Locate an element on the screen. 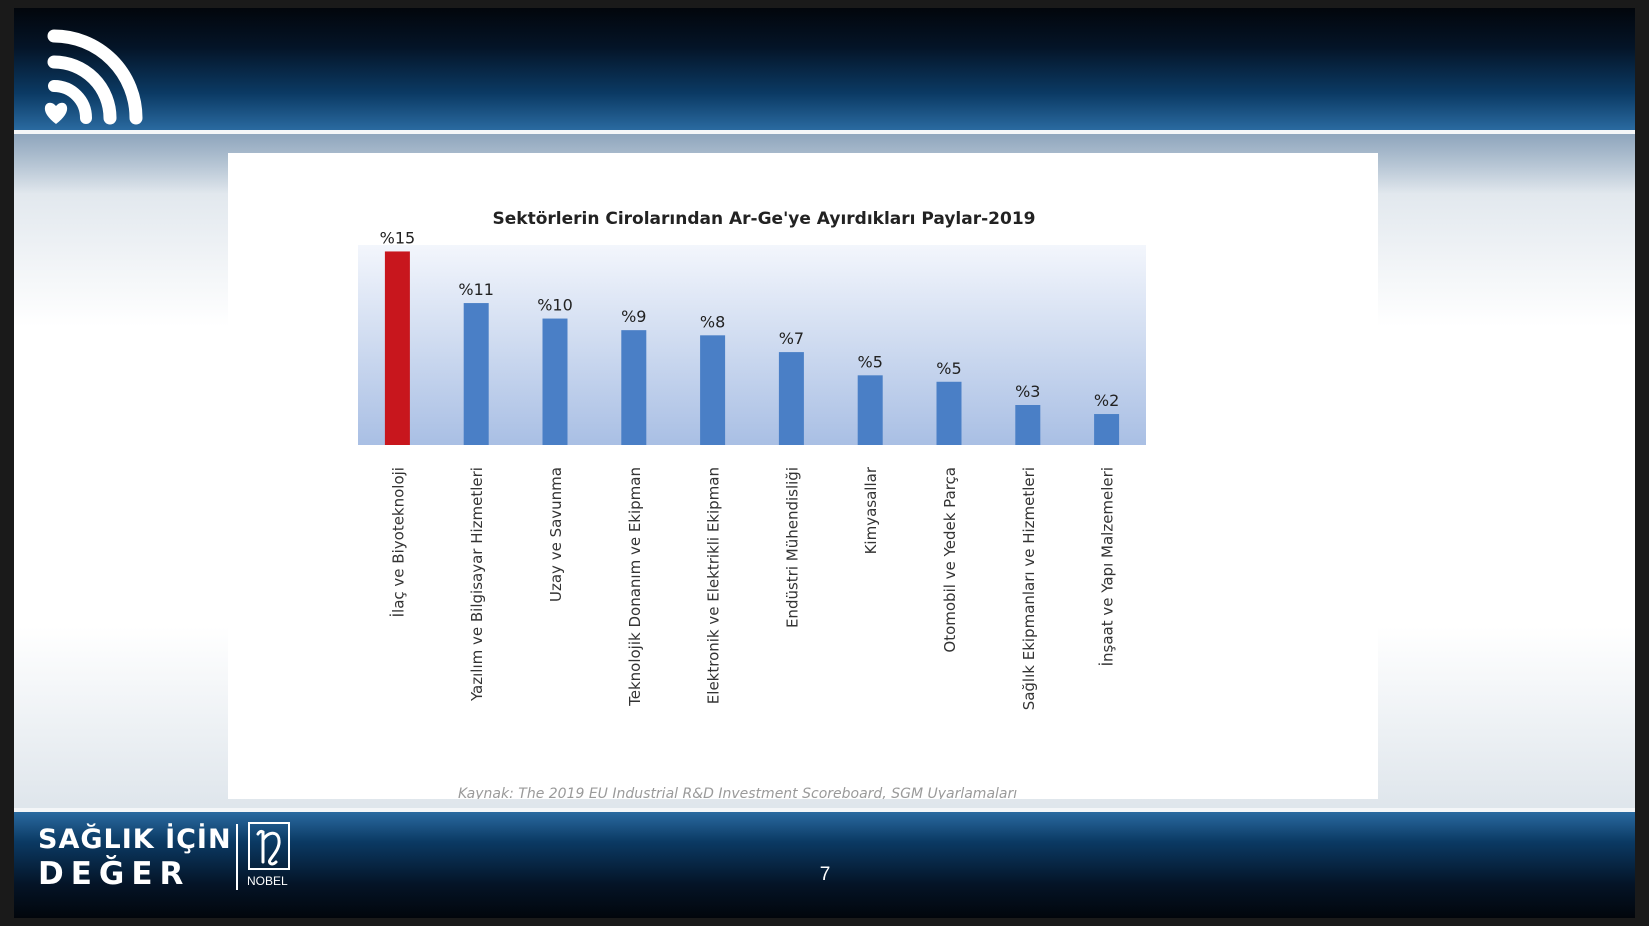 The height and width of the screenshot is (926, 1649). bar-value-label: %11 is located at coordinates (476, 289).